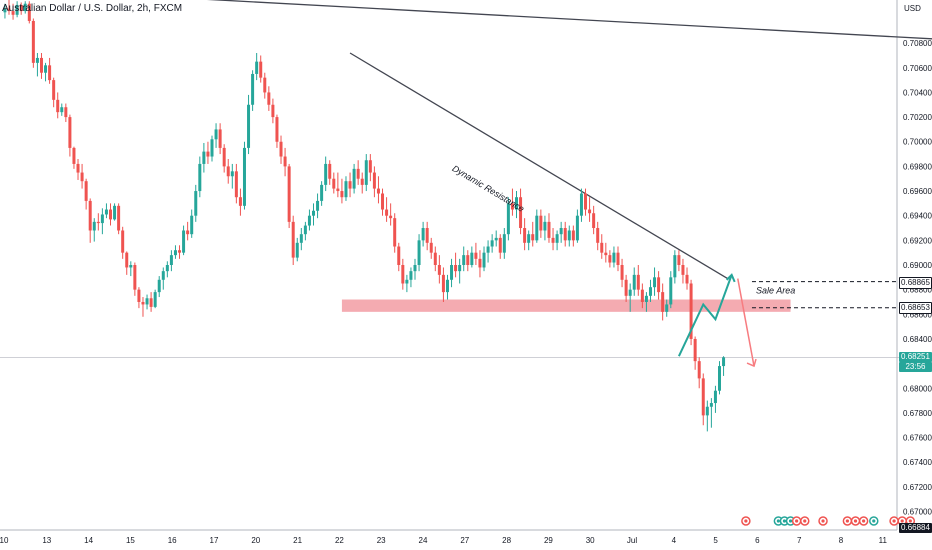 This screenshot has height=550, width=932. Describe the element at coordinates (632, 540) in the screenshot. I see `x-tick-label: Jul` at that location.